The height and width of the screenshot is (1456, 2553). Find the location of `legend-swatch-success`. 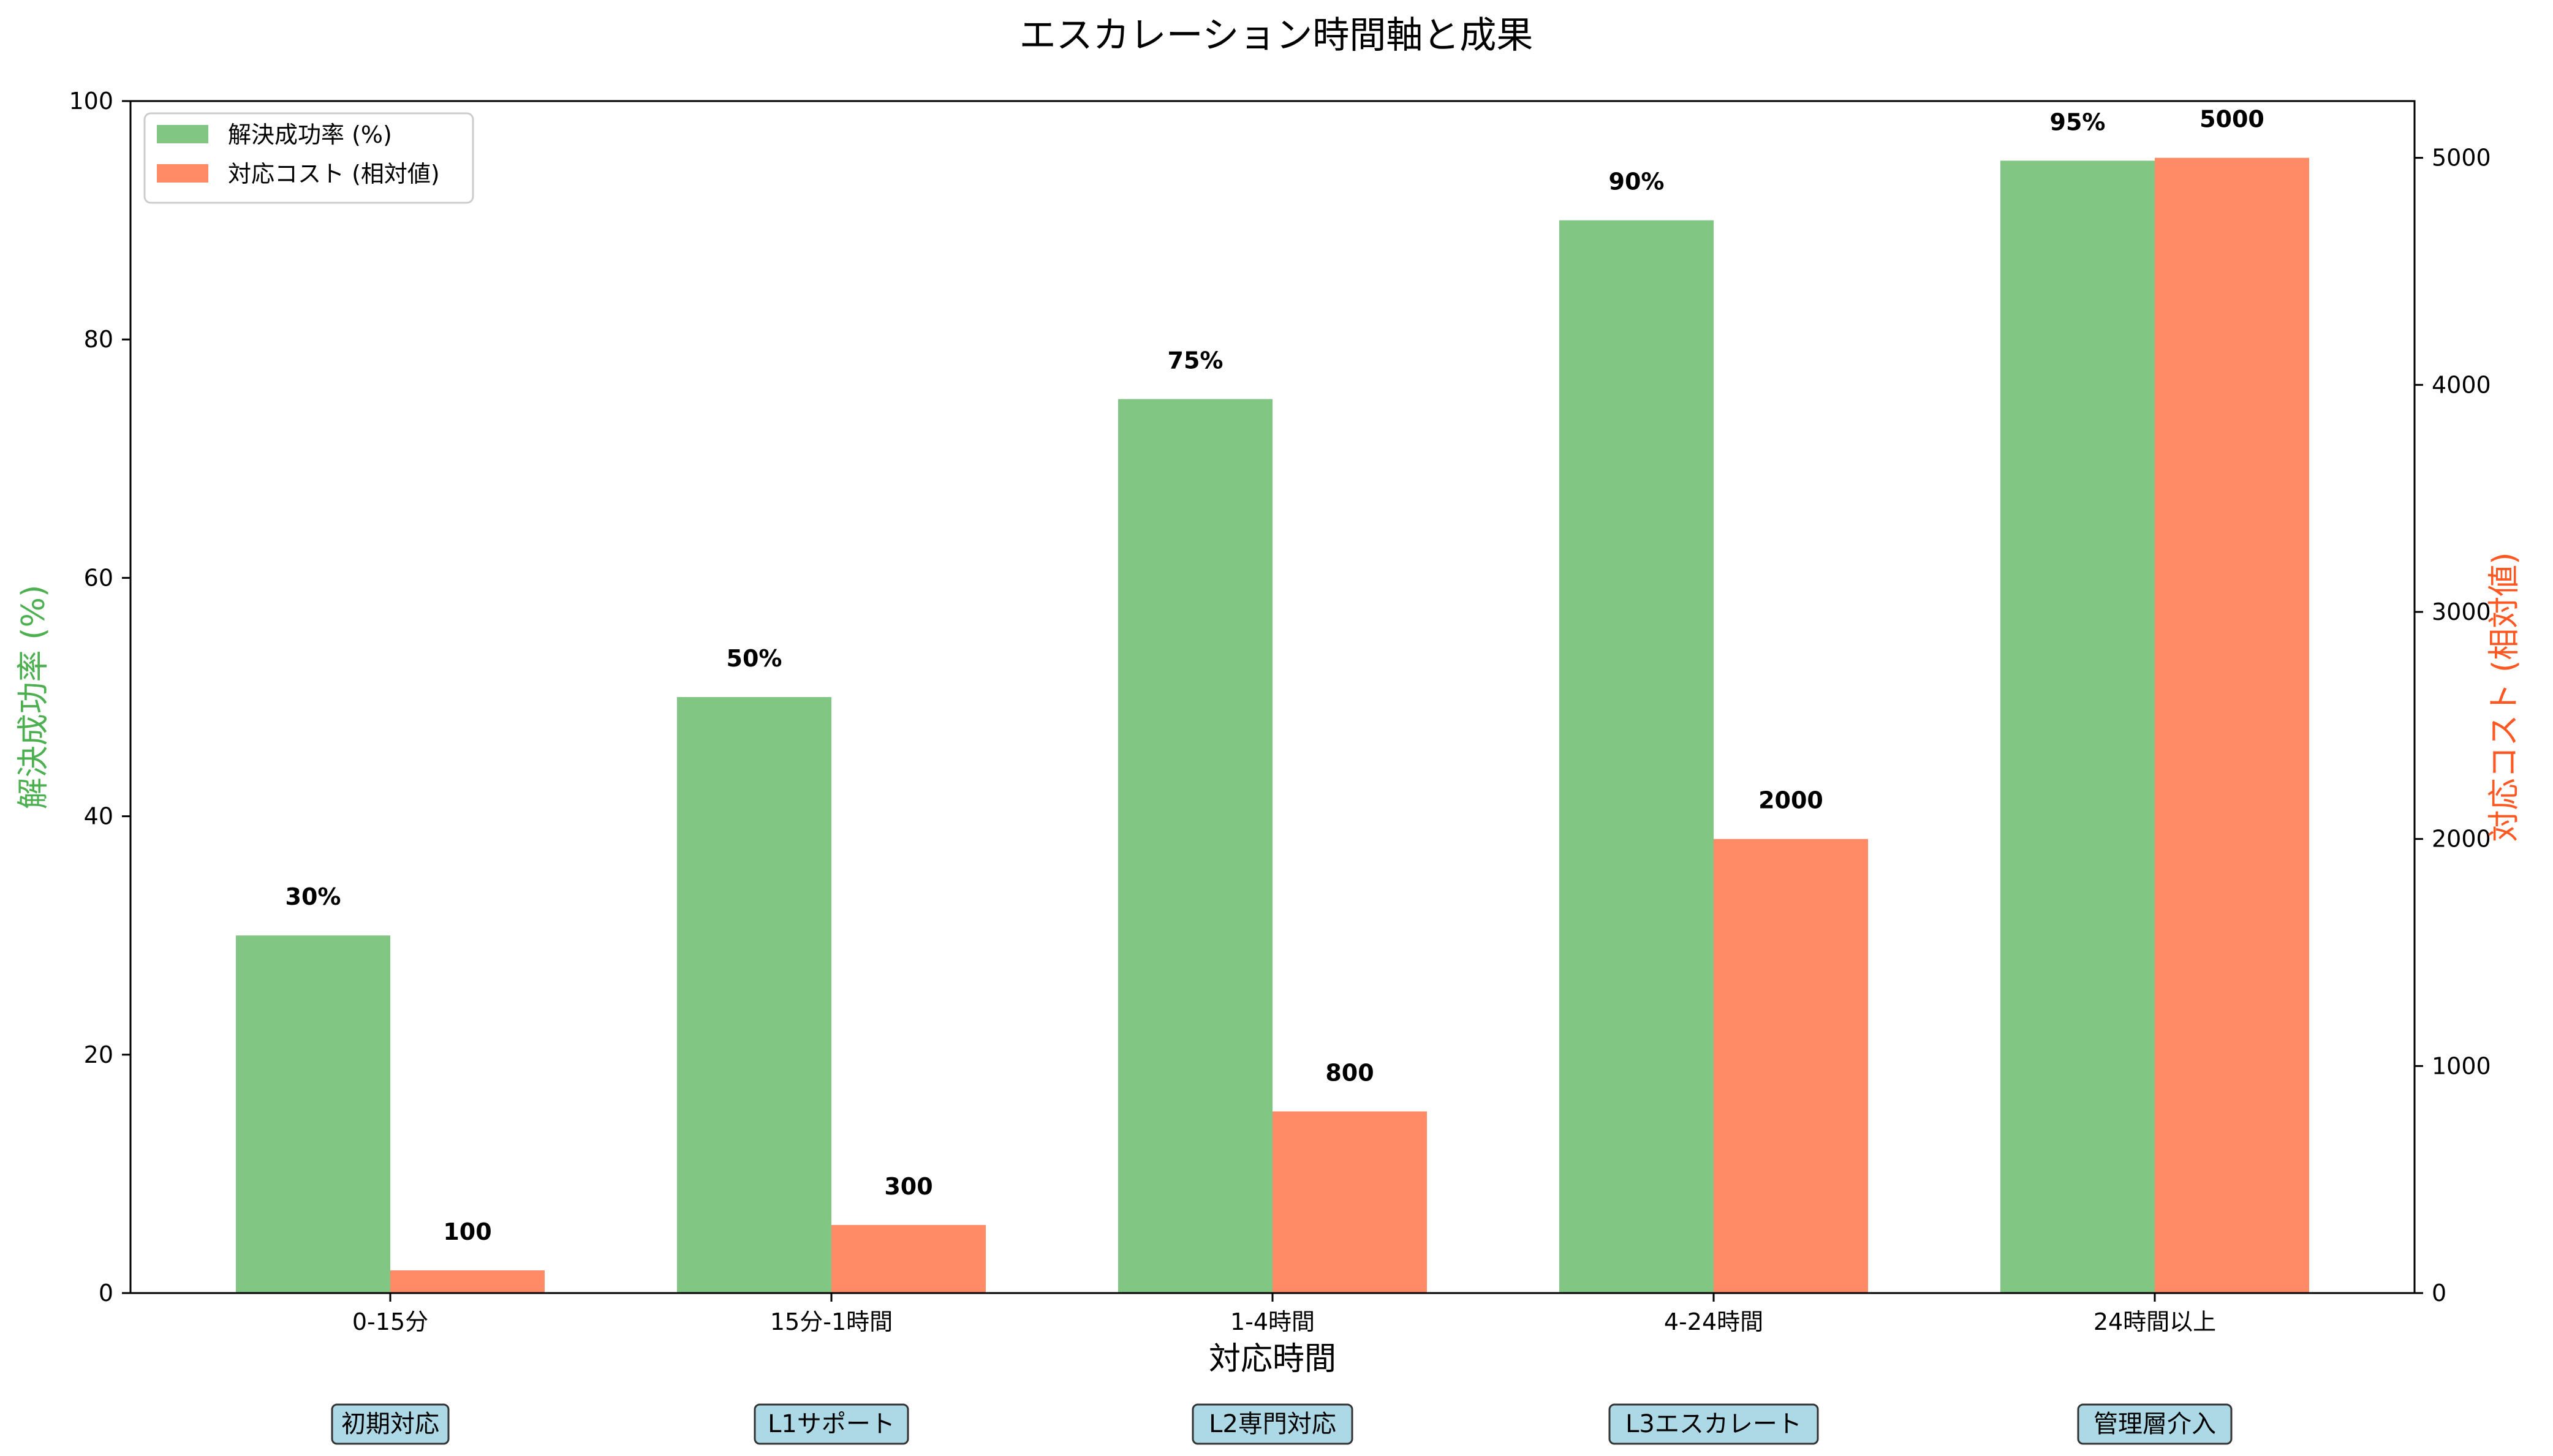

legend-swatch-success is located at coordinates (182, 134).